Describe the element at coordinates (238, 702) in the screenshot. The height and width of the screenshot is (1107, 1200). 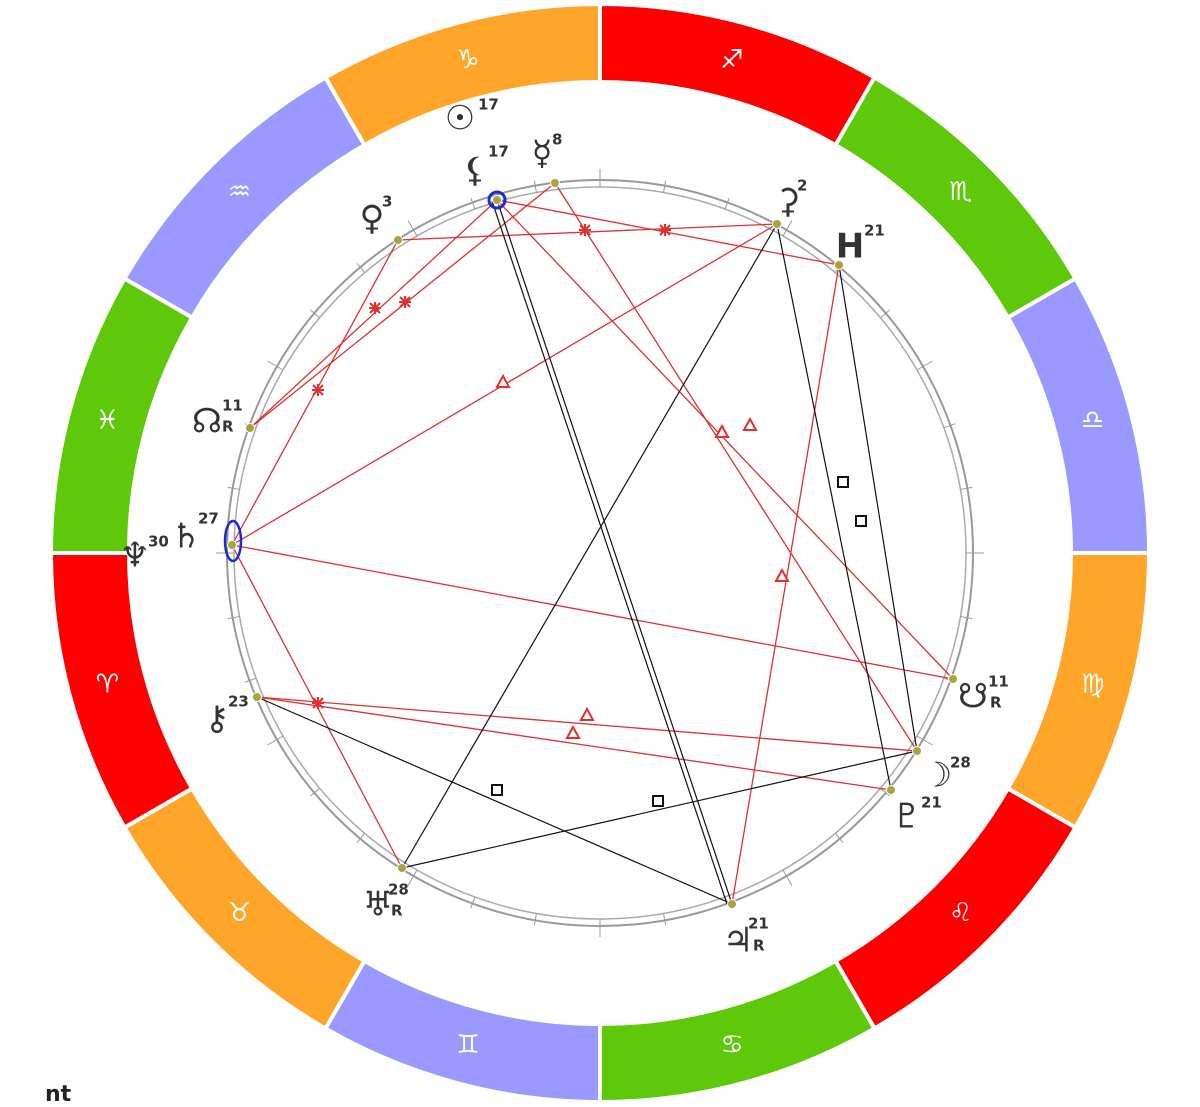
I see `planet-degree: 23` at that location.